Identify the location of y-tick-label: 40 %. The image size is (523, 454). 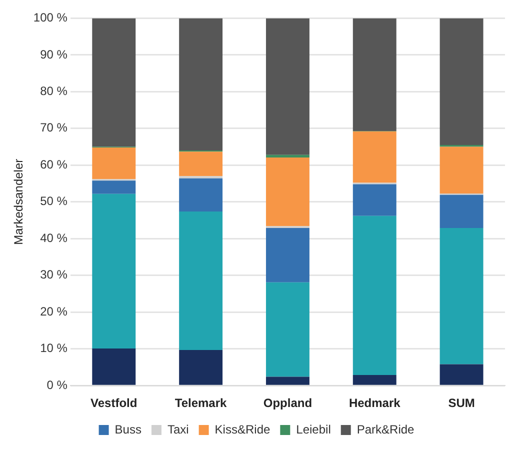
(54, 237).